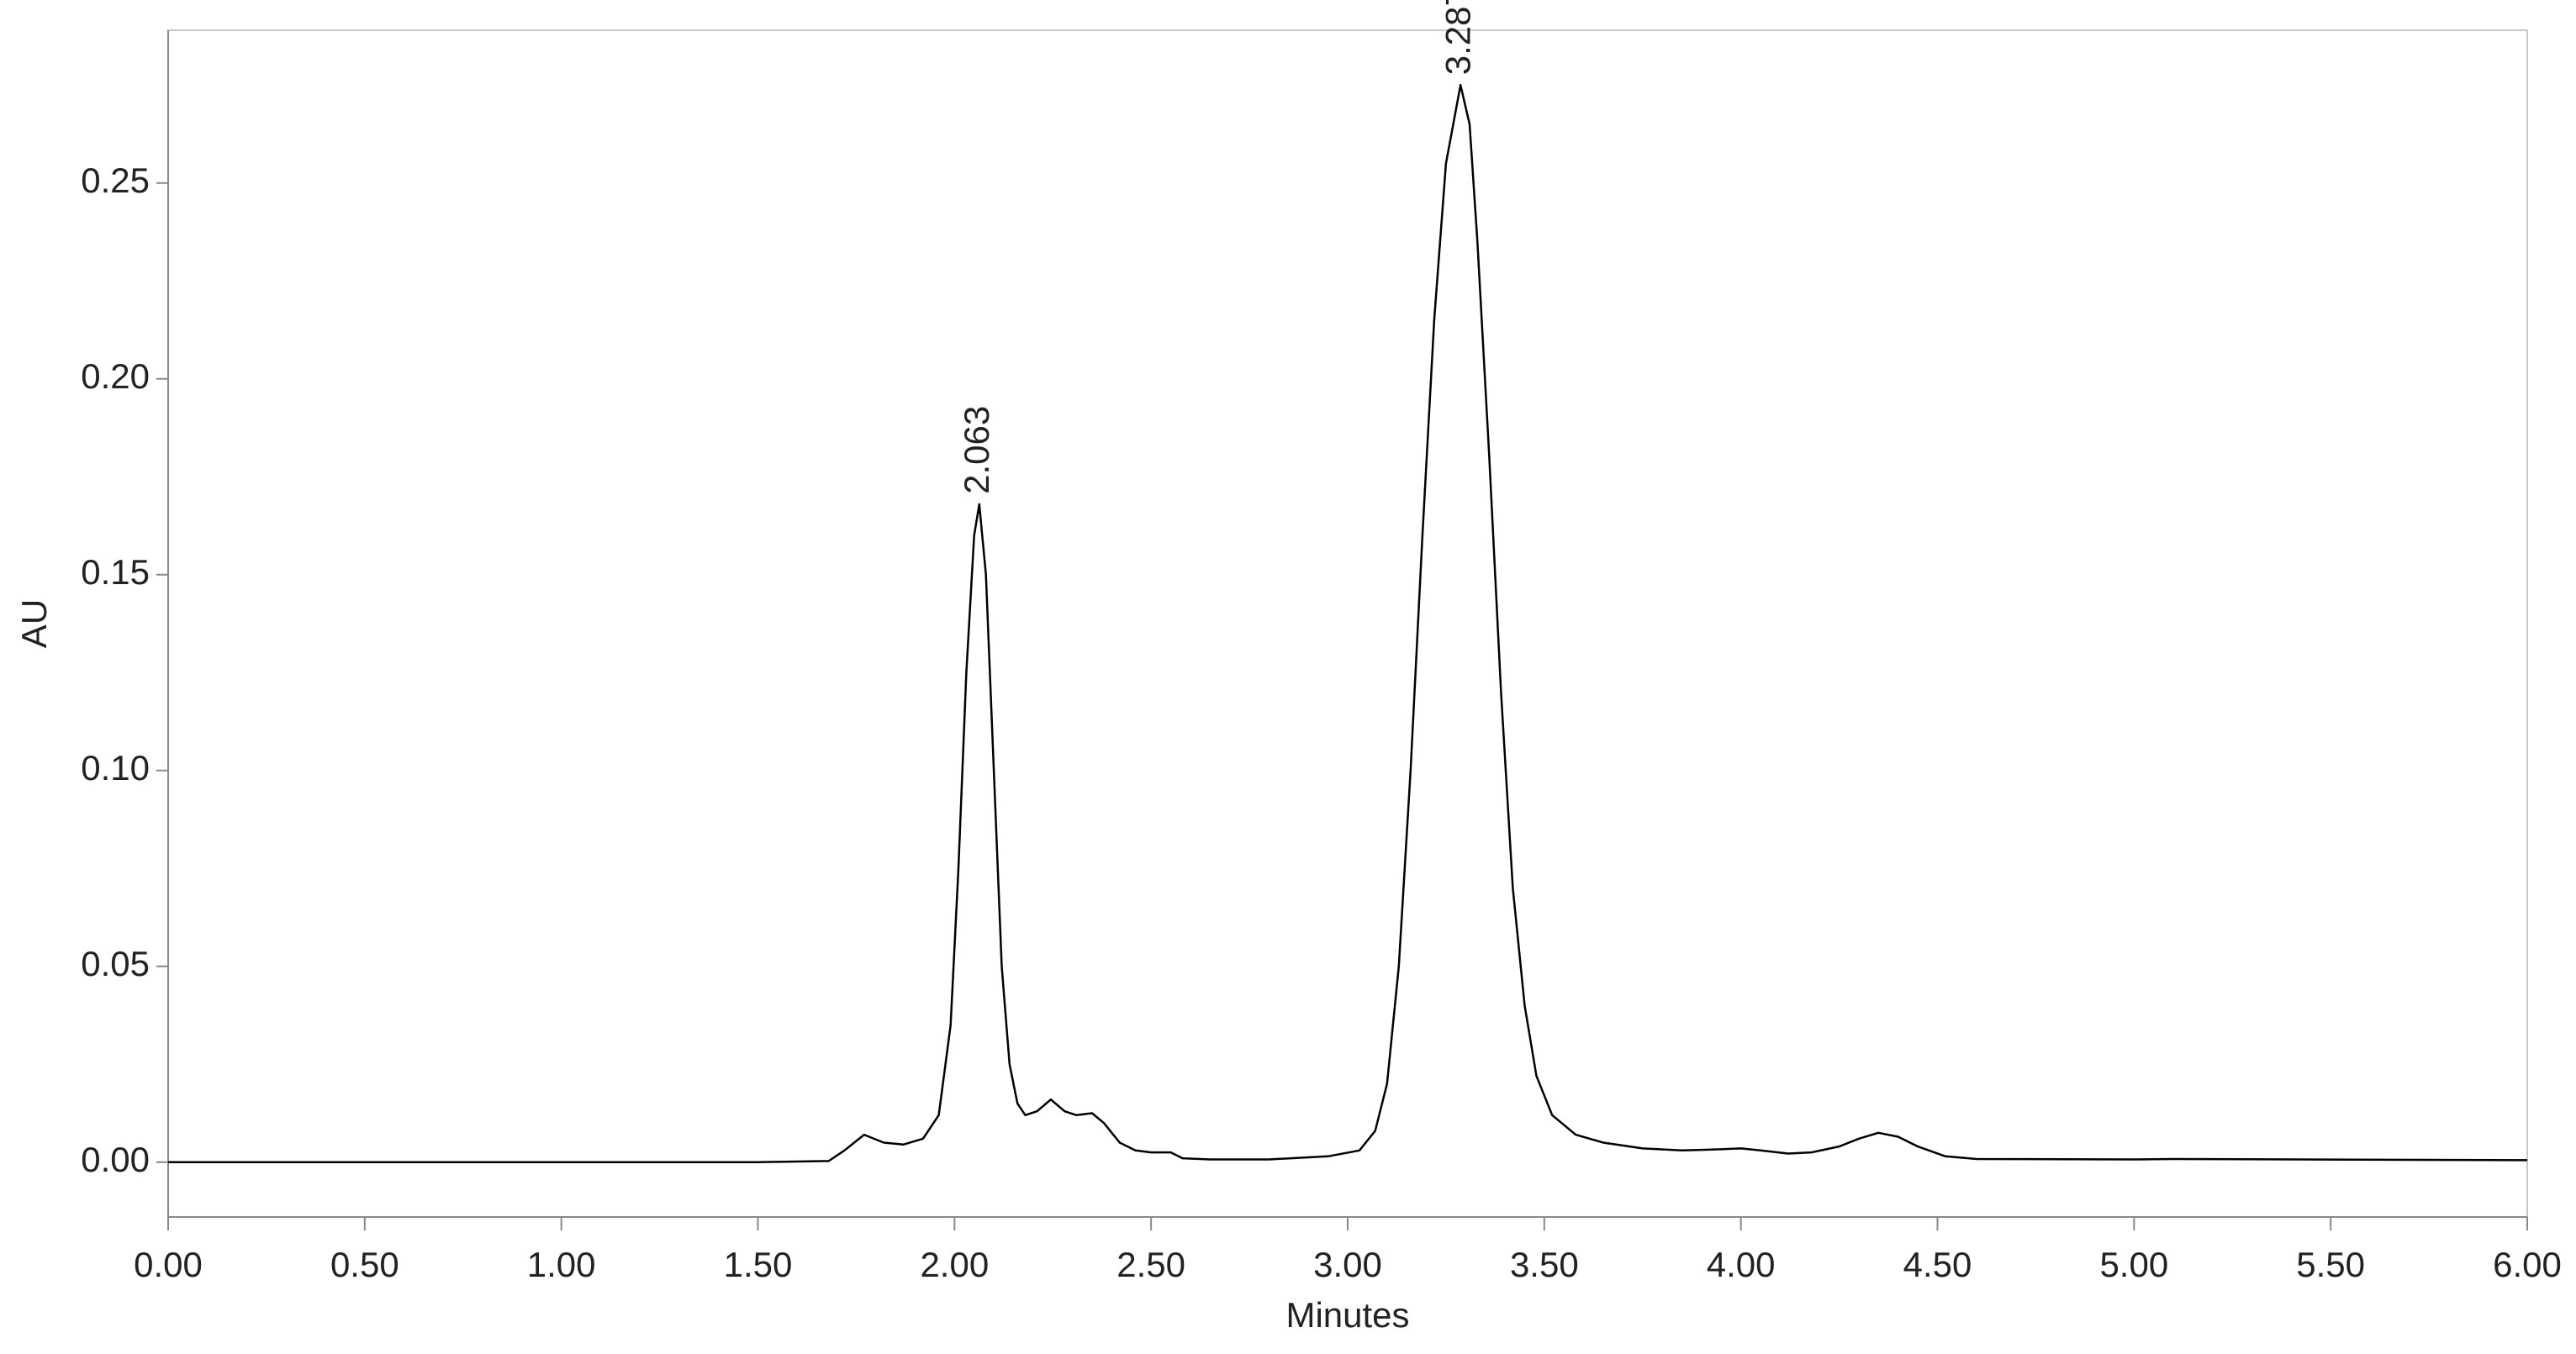 The height and width of the screenshot is (1354, 2576). Describe the element at coordinates (758, 1264) in the screenshot. I see `x-tick-label: 1.50` at that location.